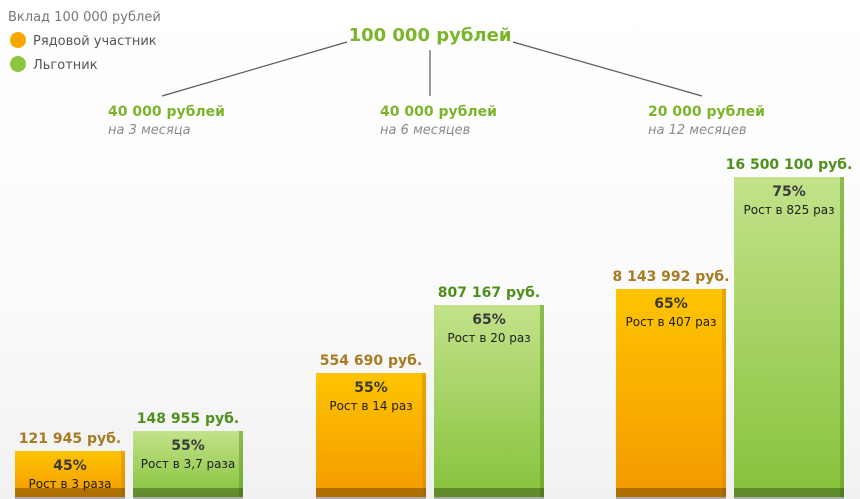 The image size is (860, 499). What do you see at coordinates (188, 419) in the screenshot?
I see `value-label-privileged-1: 148 955 руб.` at bounding box center [188, 419].